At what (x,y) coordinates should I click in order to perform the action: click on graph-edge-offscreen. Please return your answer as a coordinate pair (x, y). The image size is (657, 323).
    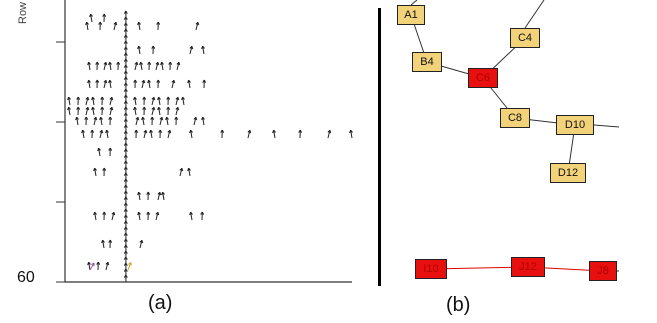
    Looking at the image, I should click on (414, 3).